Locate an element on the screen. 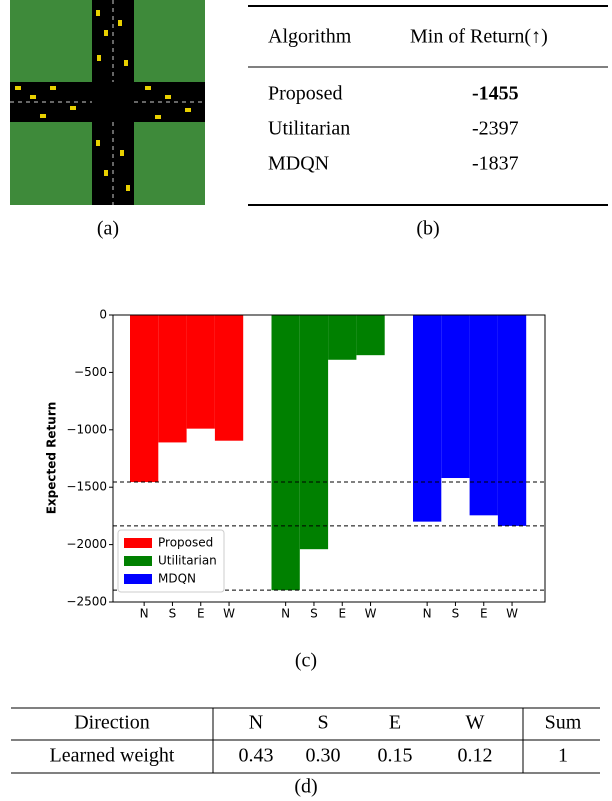 The width and height of the screenshot is (612, 801). header-cell: N is located at coordinates (256, 723).